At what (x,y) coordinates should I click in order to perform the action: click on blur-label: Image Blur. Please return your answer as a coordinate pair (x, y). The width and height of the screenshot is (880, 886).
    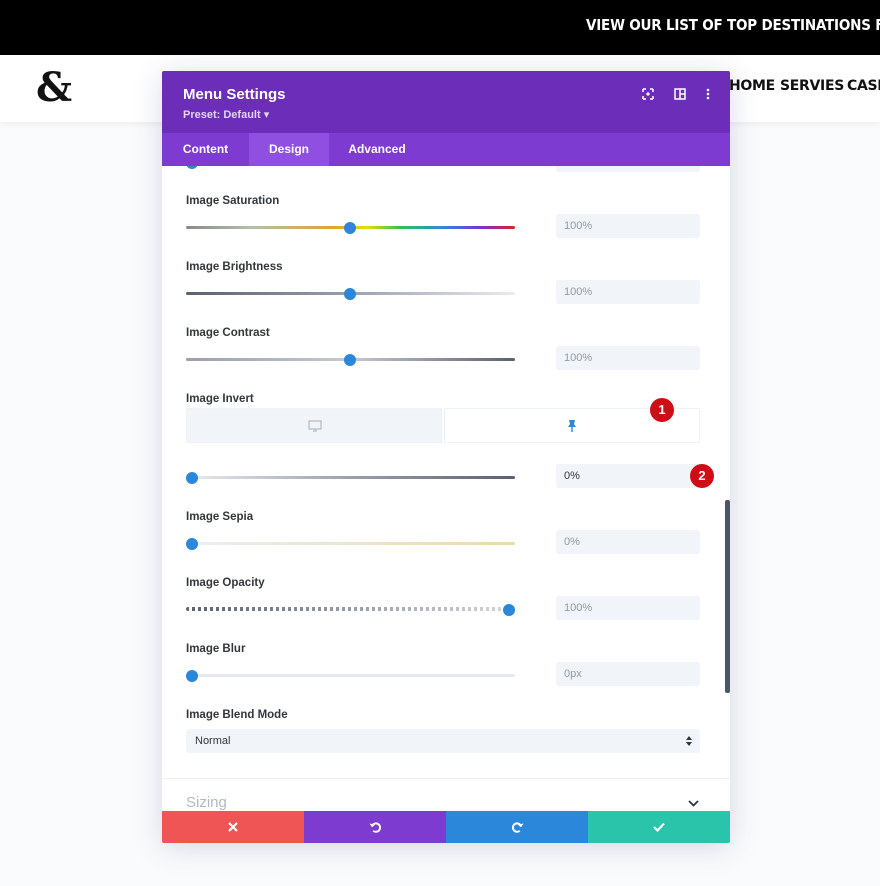
    Looking at the image, I should click on (216, 649).